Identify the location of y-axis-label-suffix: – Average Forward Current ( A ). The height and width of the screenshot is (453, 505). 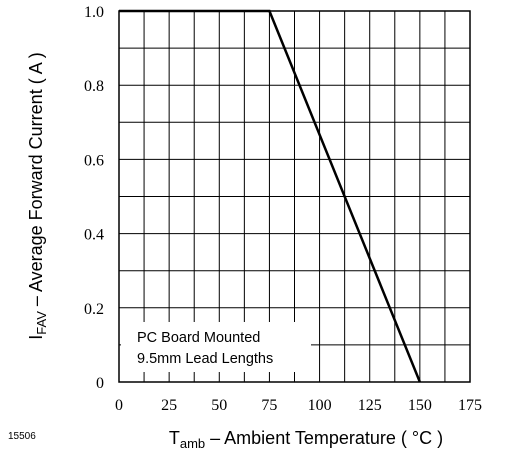
(36, 181).